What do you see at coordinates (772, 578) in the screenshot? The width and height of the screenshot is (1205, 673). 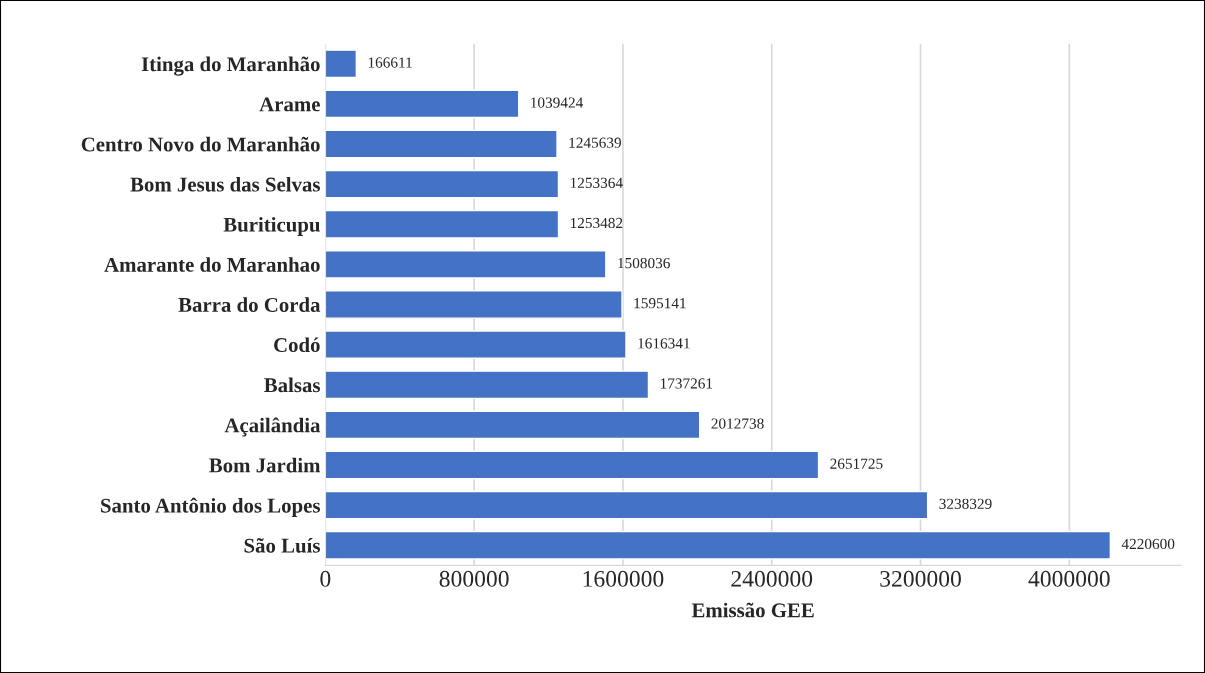 I see `x-tick-label: 2400000` at bounding box center [772, 578].